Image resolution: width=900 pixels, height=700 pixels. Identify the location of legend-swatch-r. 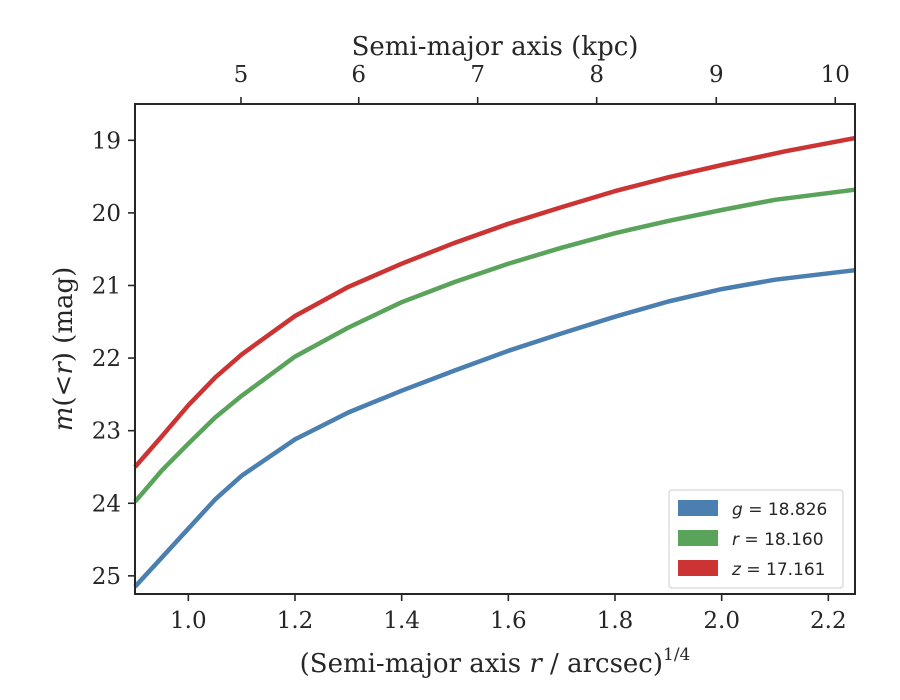
(698, 538).